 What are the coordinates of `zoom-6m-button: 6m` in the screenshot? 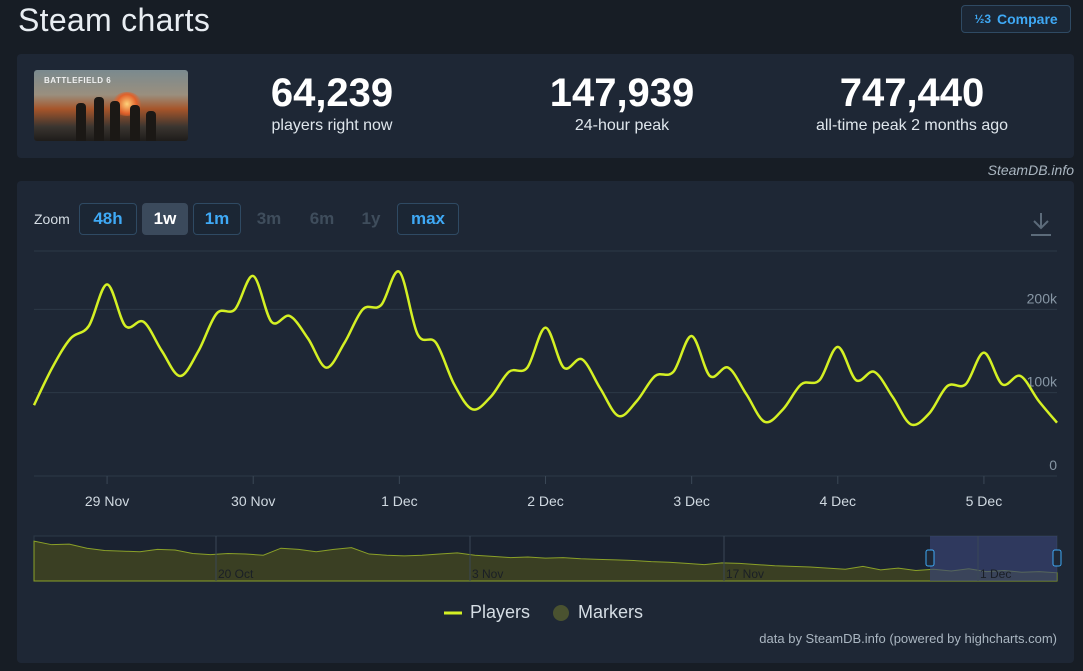 It's located at (322, 218).